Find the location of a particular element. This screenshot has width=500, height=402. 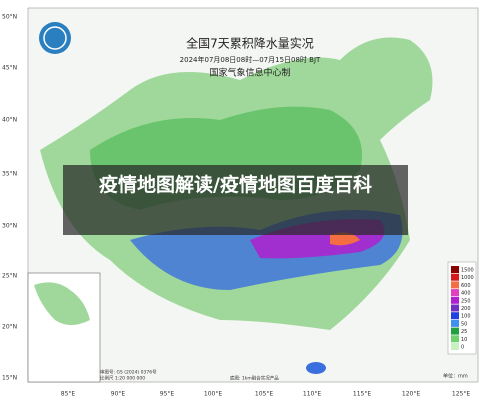

longitude-label: 125°E is located at coordinates (461, 394).